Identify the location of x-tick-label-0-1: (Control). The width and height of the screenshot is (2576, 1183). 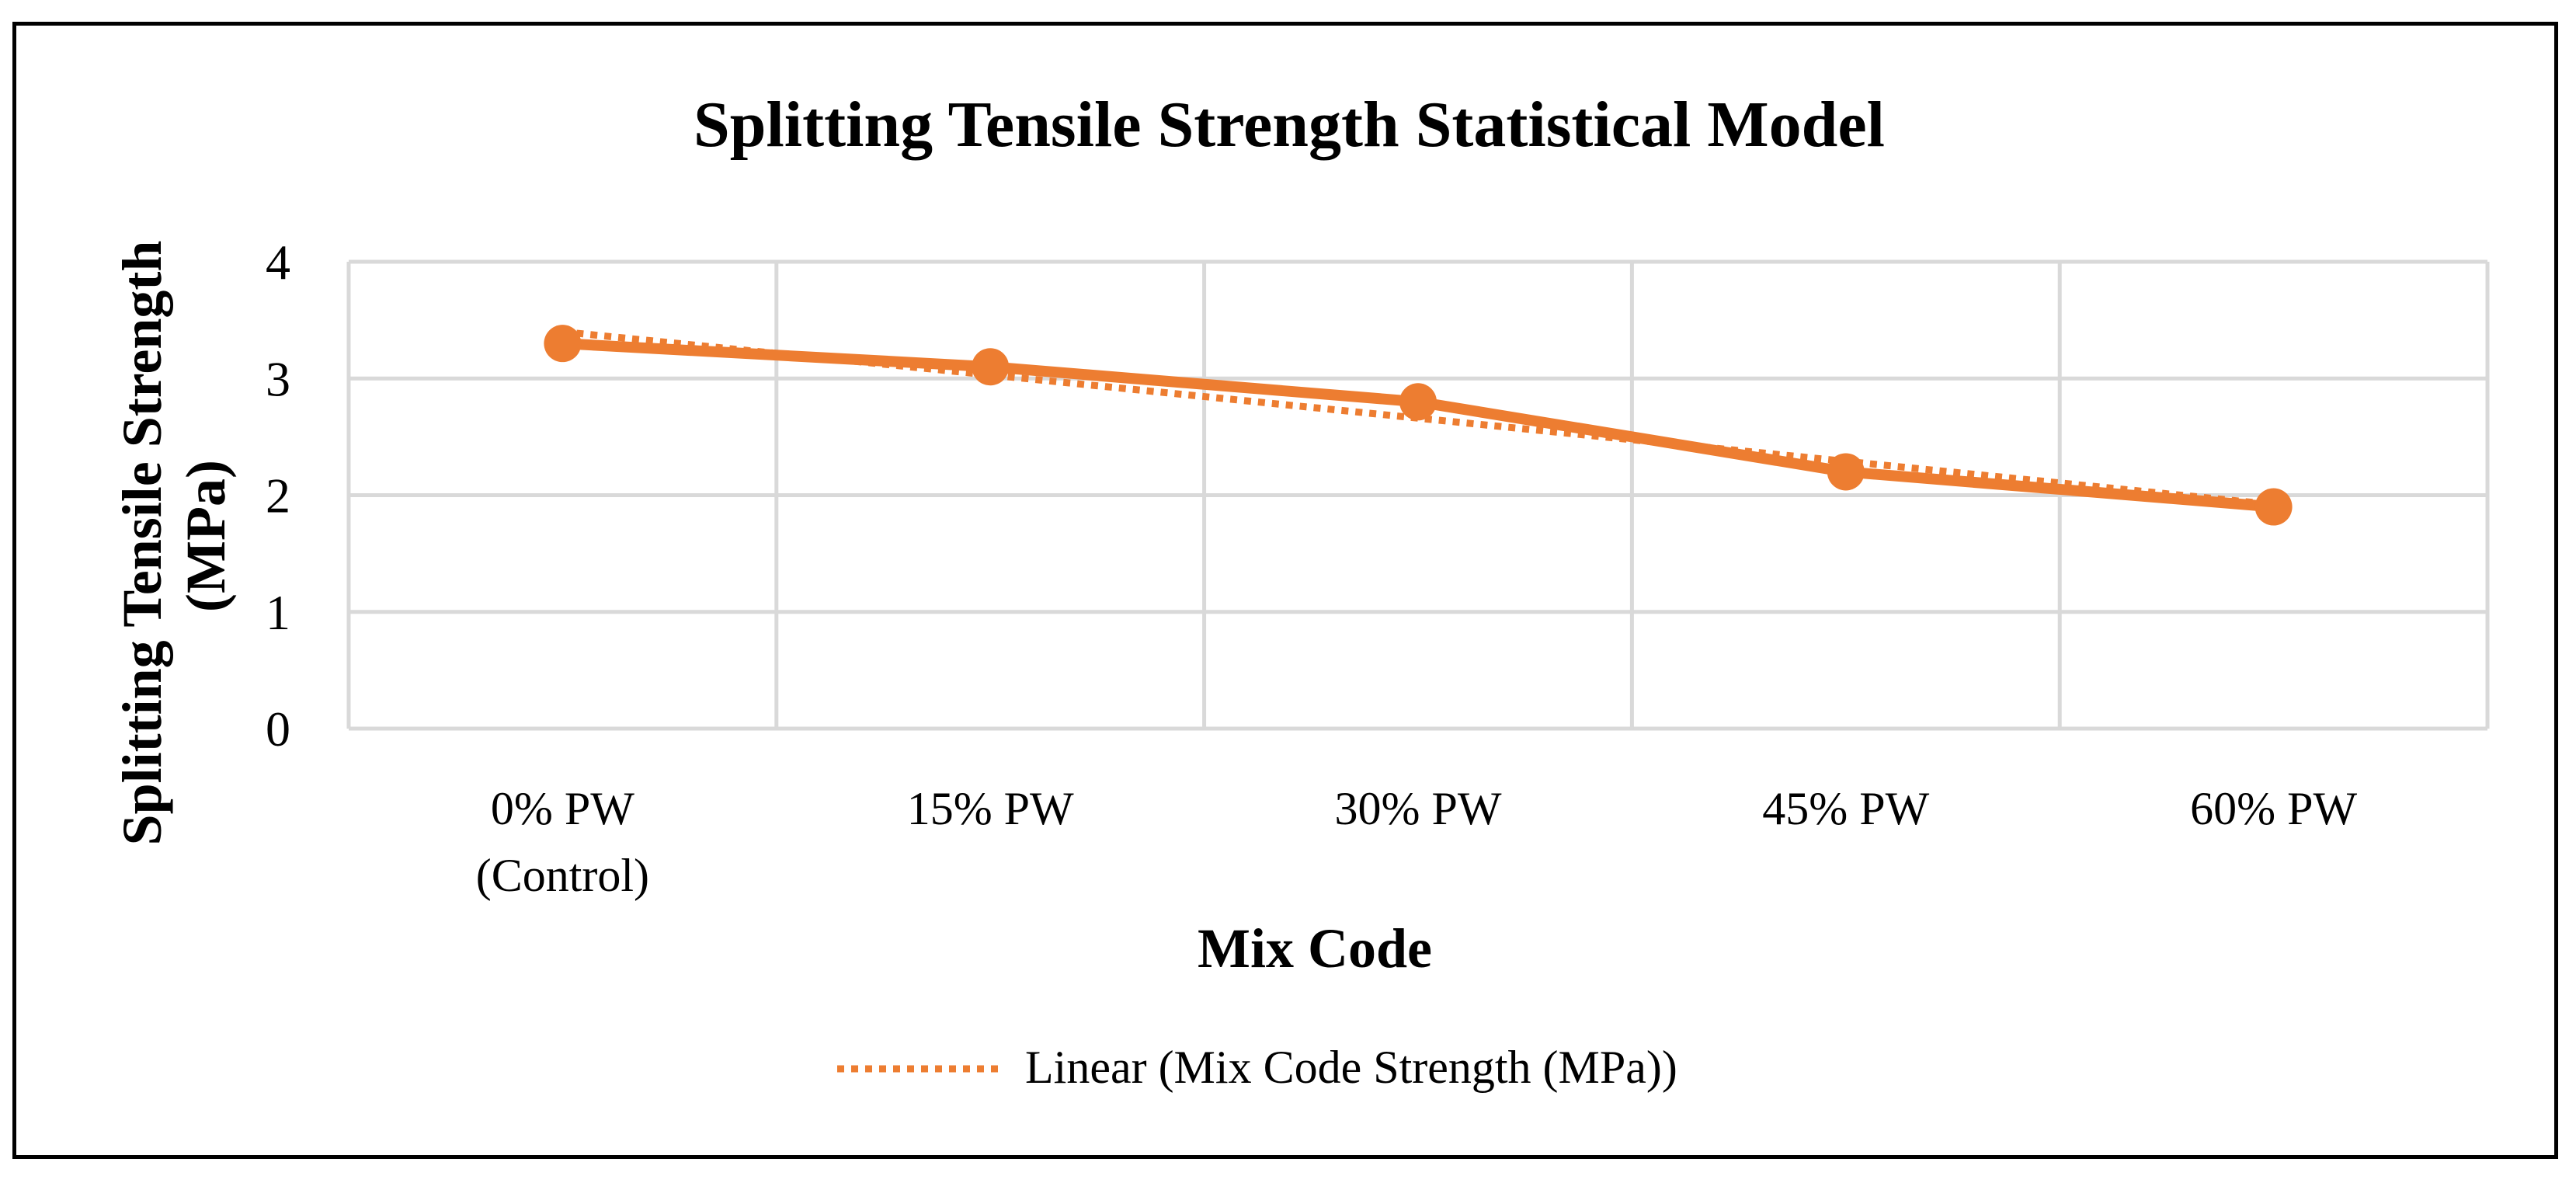
(562, 876).